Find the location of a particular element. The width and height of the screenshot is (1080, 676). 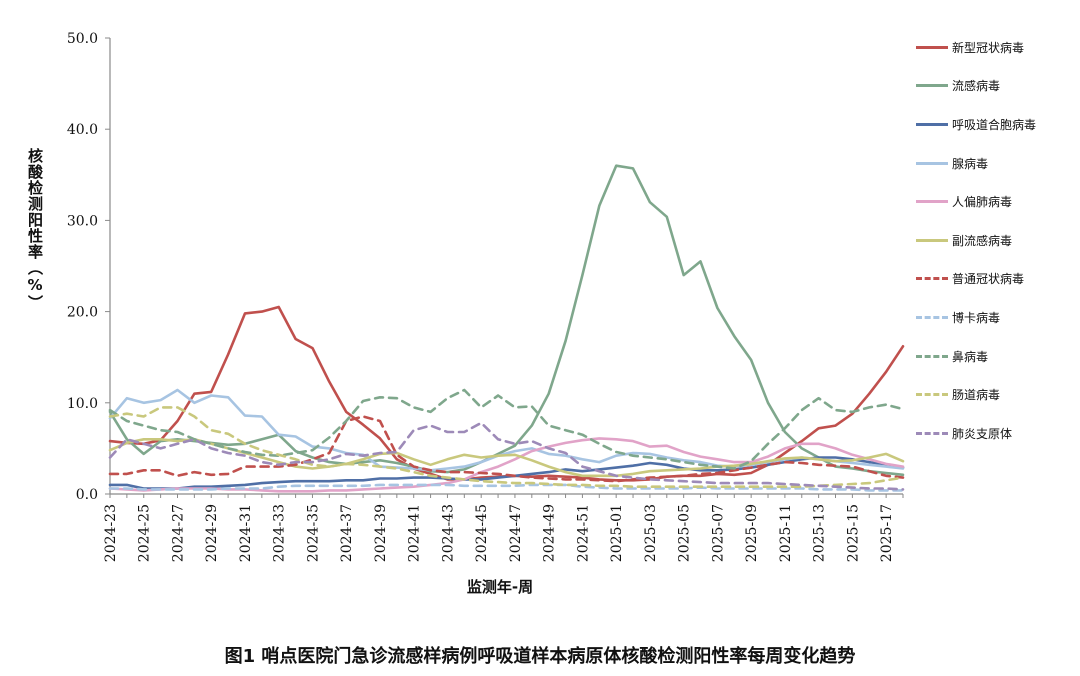

legend-label: 腺病毒 is located at coordinates (970, 163).